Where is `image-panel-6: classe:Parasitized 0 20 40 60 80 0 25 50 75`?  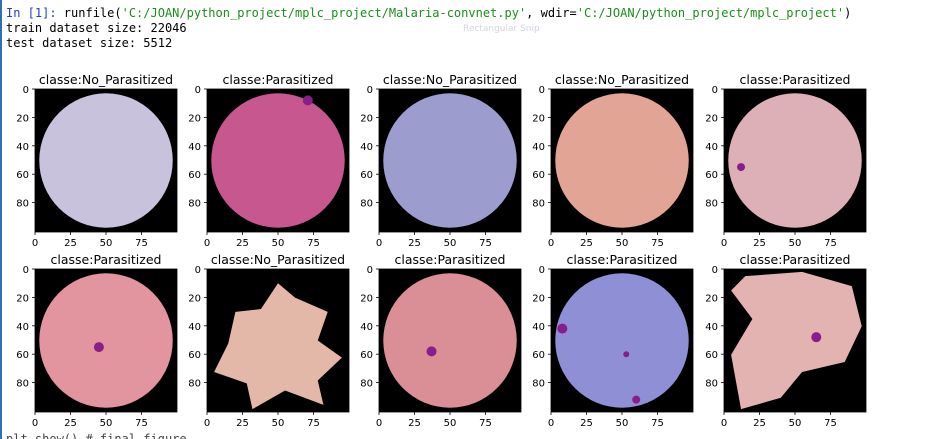
image-panel-6: classe:Parasitized 0 20 40 60 80 0 25 50 75 is located at coordinates (97, 340).